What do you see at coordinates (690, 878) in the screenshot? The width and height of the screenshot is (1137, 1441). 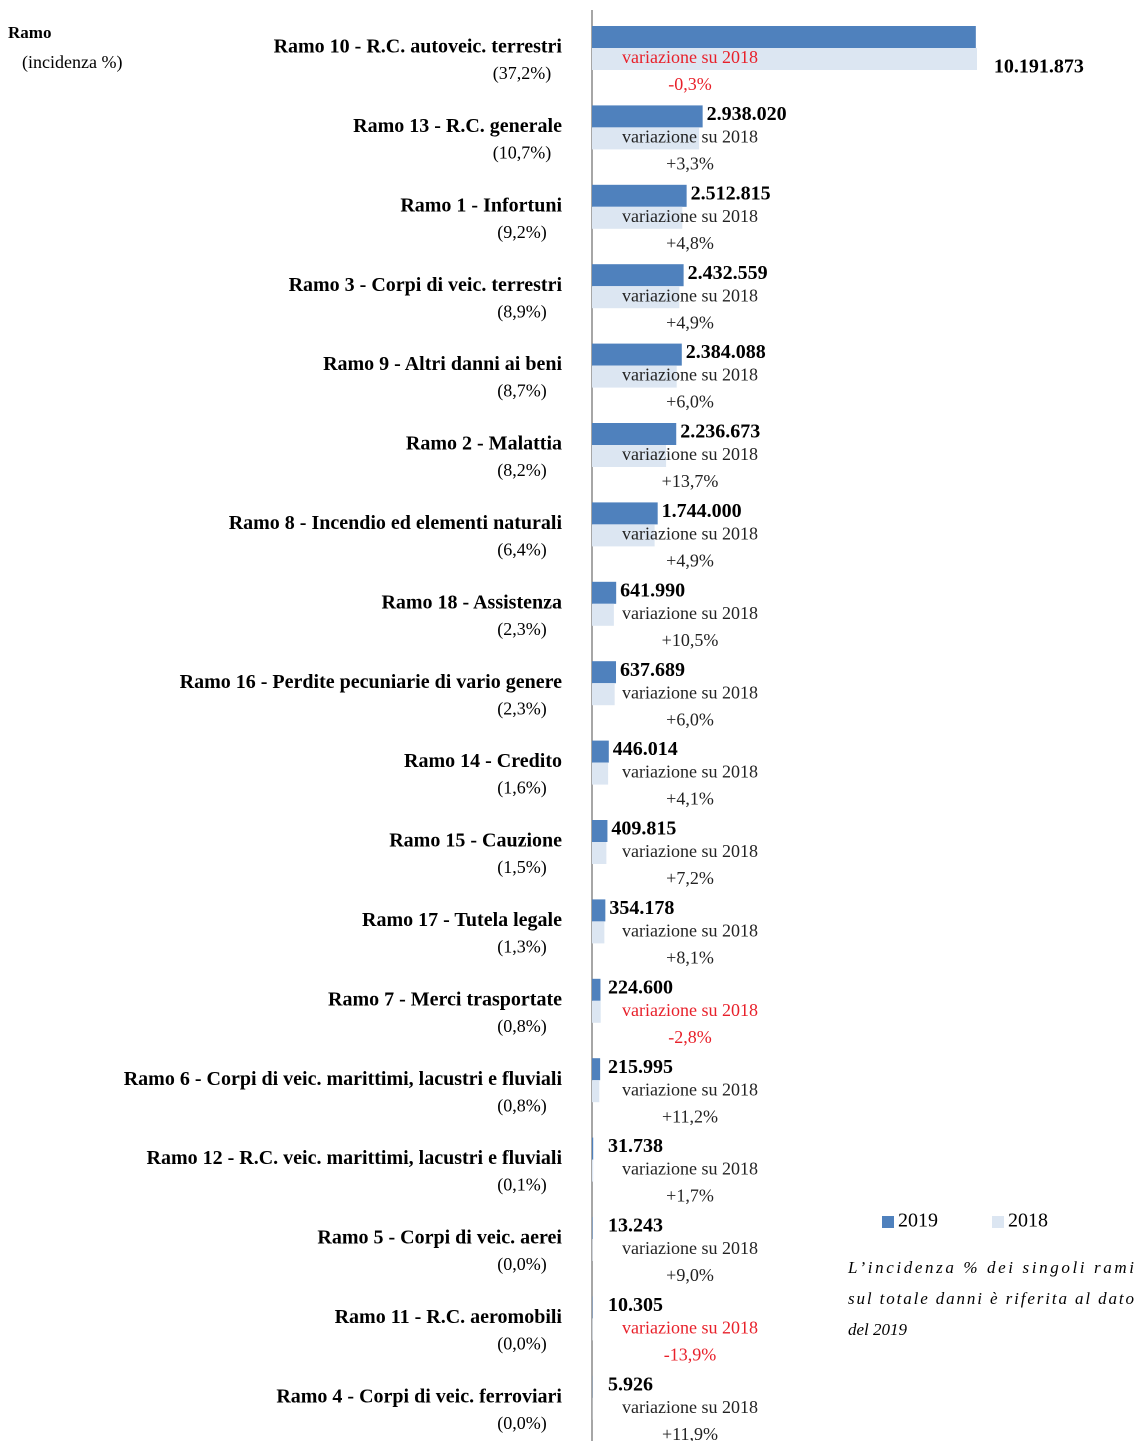 I see `variation-label: +7,2%` at bounding box center [690, 878].